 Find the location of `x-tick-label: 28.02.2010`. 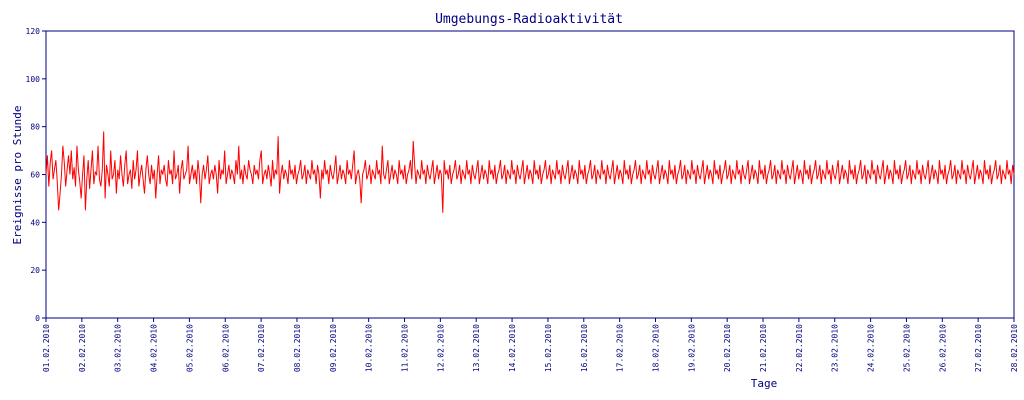

x-tick-label: 28.02.2010 is located at coordinates (1014, 348).